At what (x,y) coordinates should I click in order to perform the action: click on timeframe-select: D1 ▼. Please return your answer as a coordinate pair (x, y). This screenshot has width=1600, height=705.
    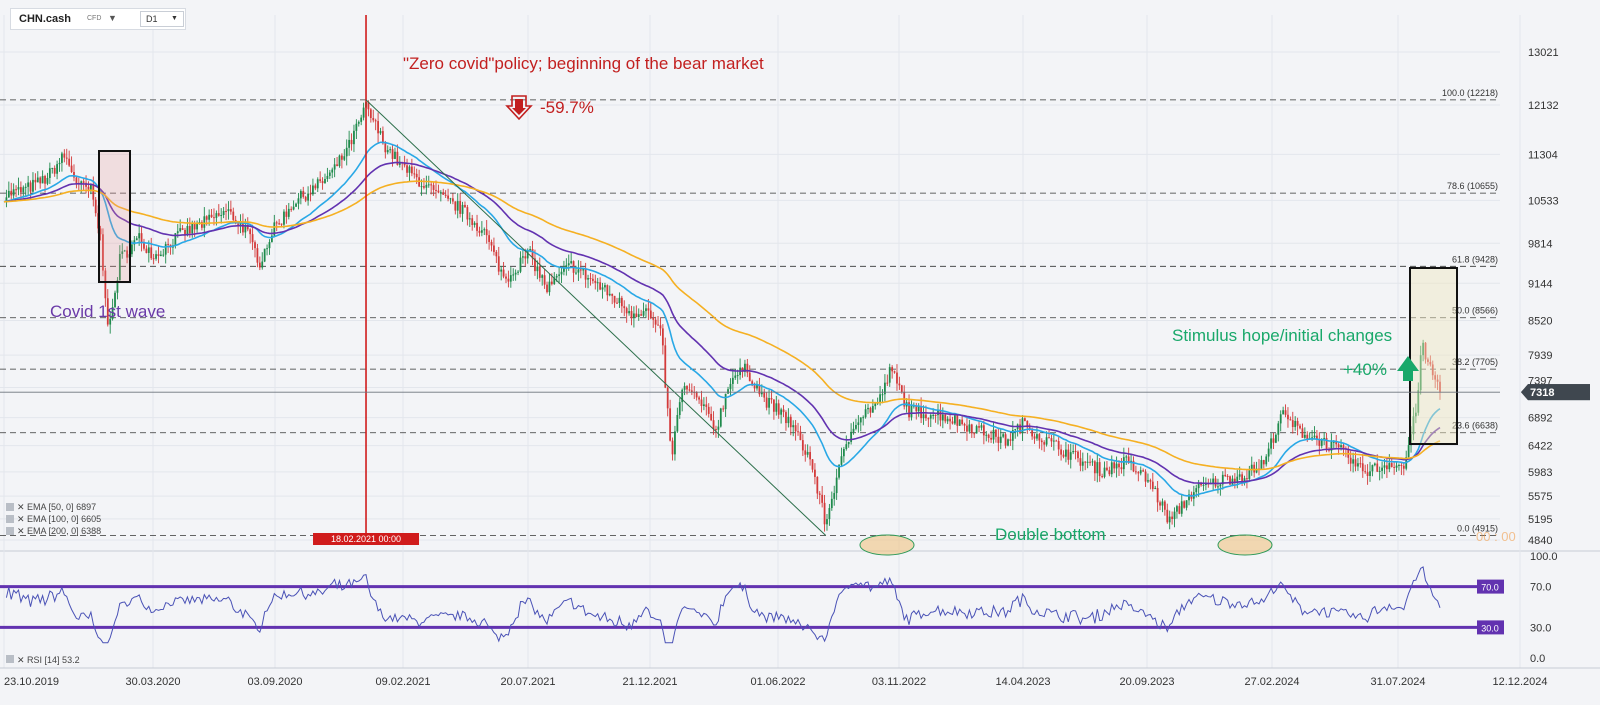
    Looking at the image, I should click on (162, 19).